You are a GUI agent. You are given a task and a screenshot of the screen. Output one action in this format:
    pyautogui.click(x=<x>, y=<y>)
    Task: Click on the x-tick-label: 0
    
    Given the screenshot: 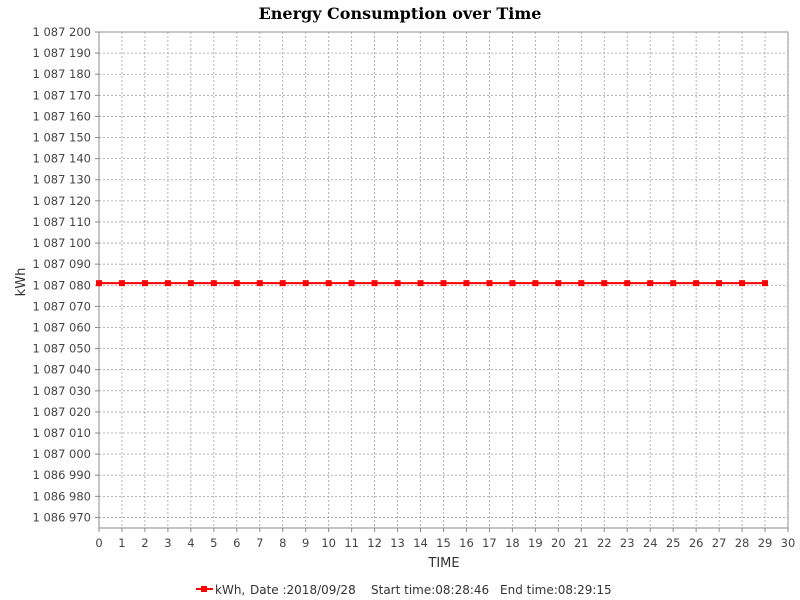 What is the action you would take?
    pyautogui.click(x=98, y=543)
    